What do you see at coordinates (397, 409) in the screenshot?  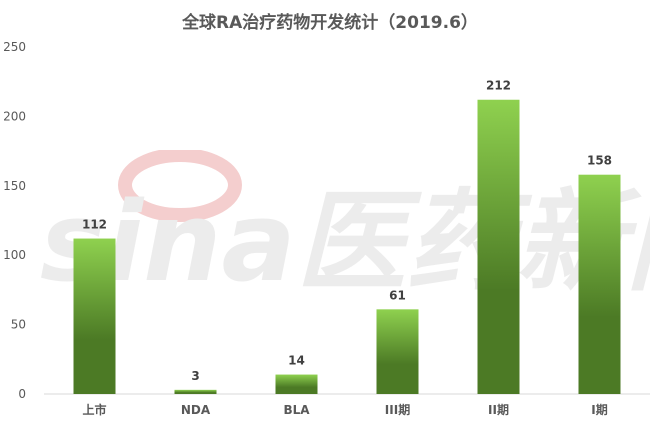 I see `x-tick-label: III期` at bounding box center [397, 409].